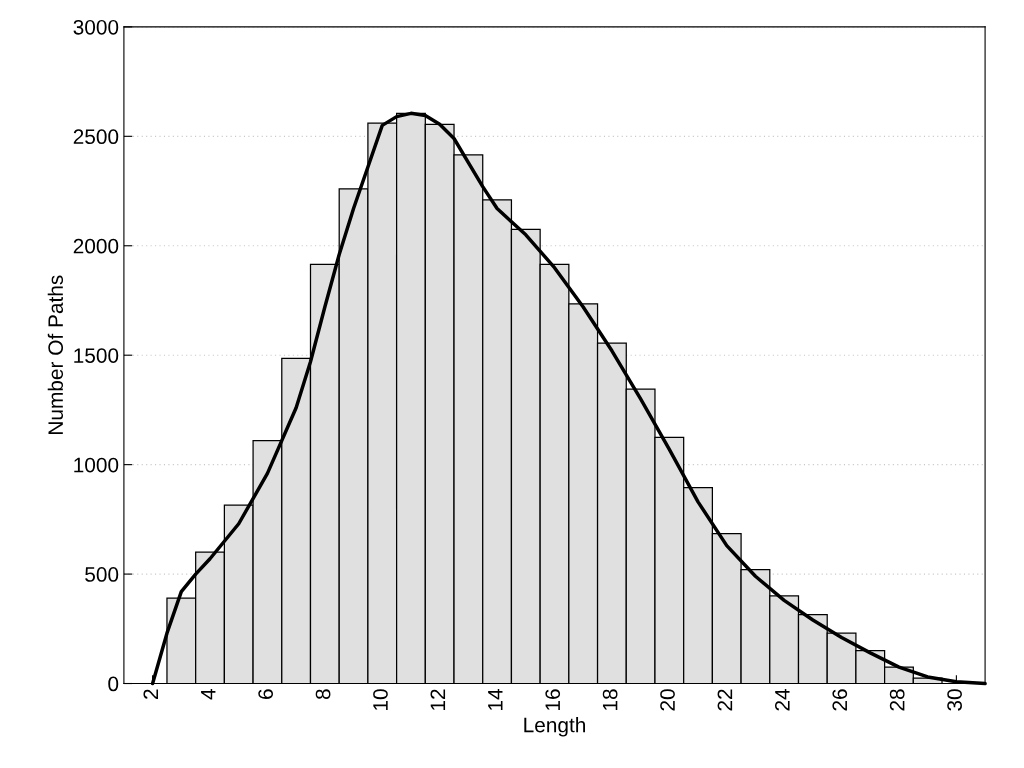 The height and width of the screenshot is (768, 1024). Describe the element at coordinates (323, 694) in the screenshot. I see `x-tick-label: 8` at that location.